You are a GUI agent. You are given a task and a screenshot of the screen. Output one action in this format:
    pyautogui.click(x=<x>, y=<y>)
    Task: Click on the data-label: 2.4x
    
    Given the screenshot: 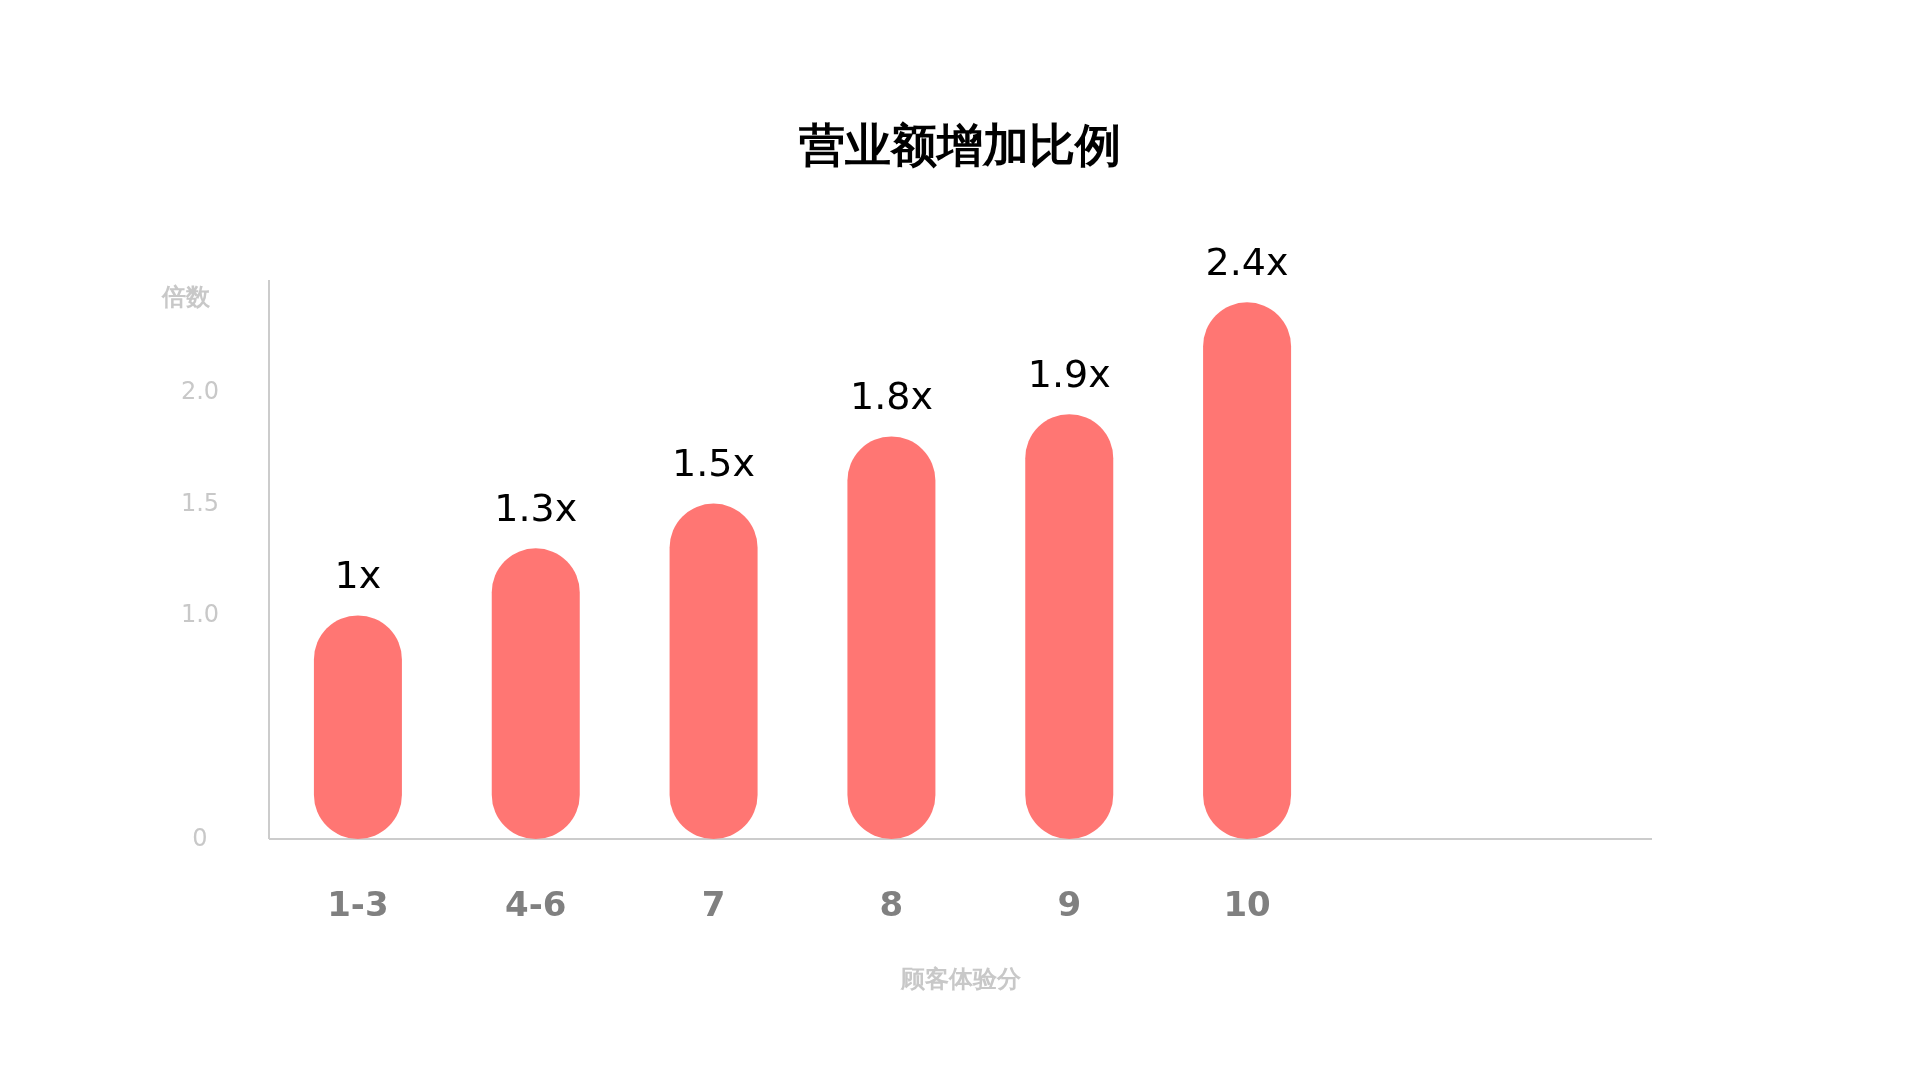 What is the action you would take?
    pyautogui.click(x=1247, y=261)
    